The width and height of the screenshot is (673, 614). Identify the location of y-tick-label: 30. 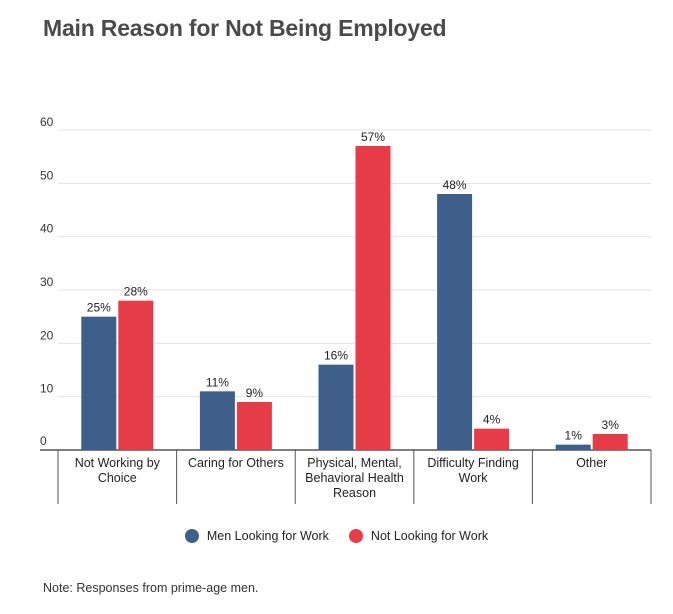
(47, 282).